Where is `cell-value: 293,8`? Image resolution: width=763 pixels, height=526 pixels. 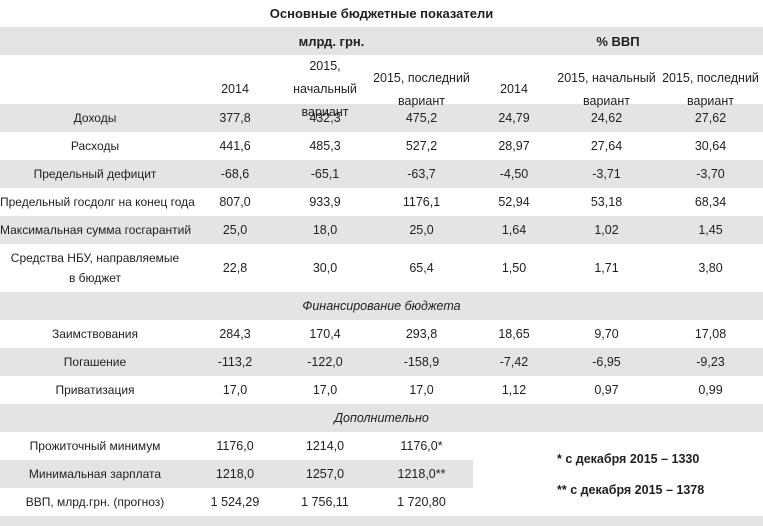 cell-value: 293,8 is located at coordinates (421, 334).